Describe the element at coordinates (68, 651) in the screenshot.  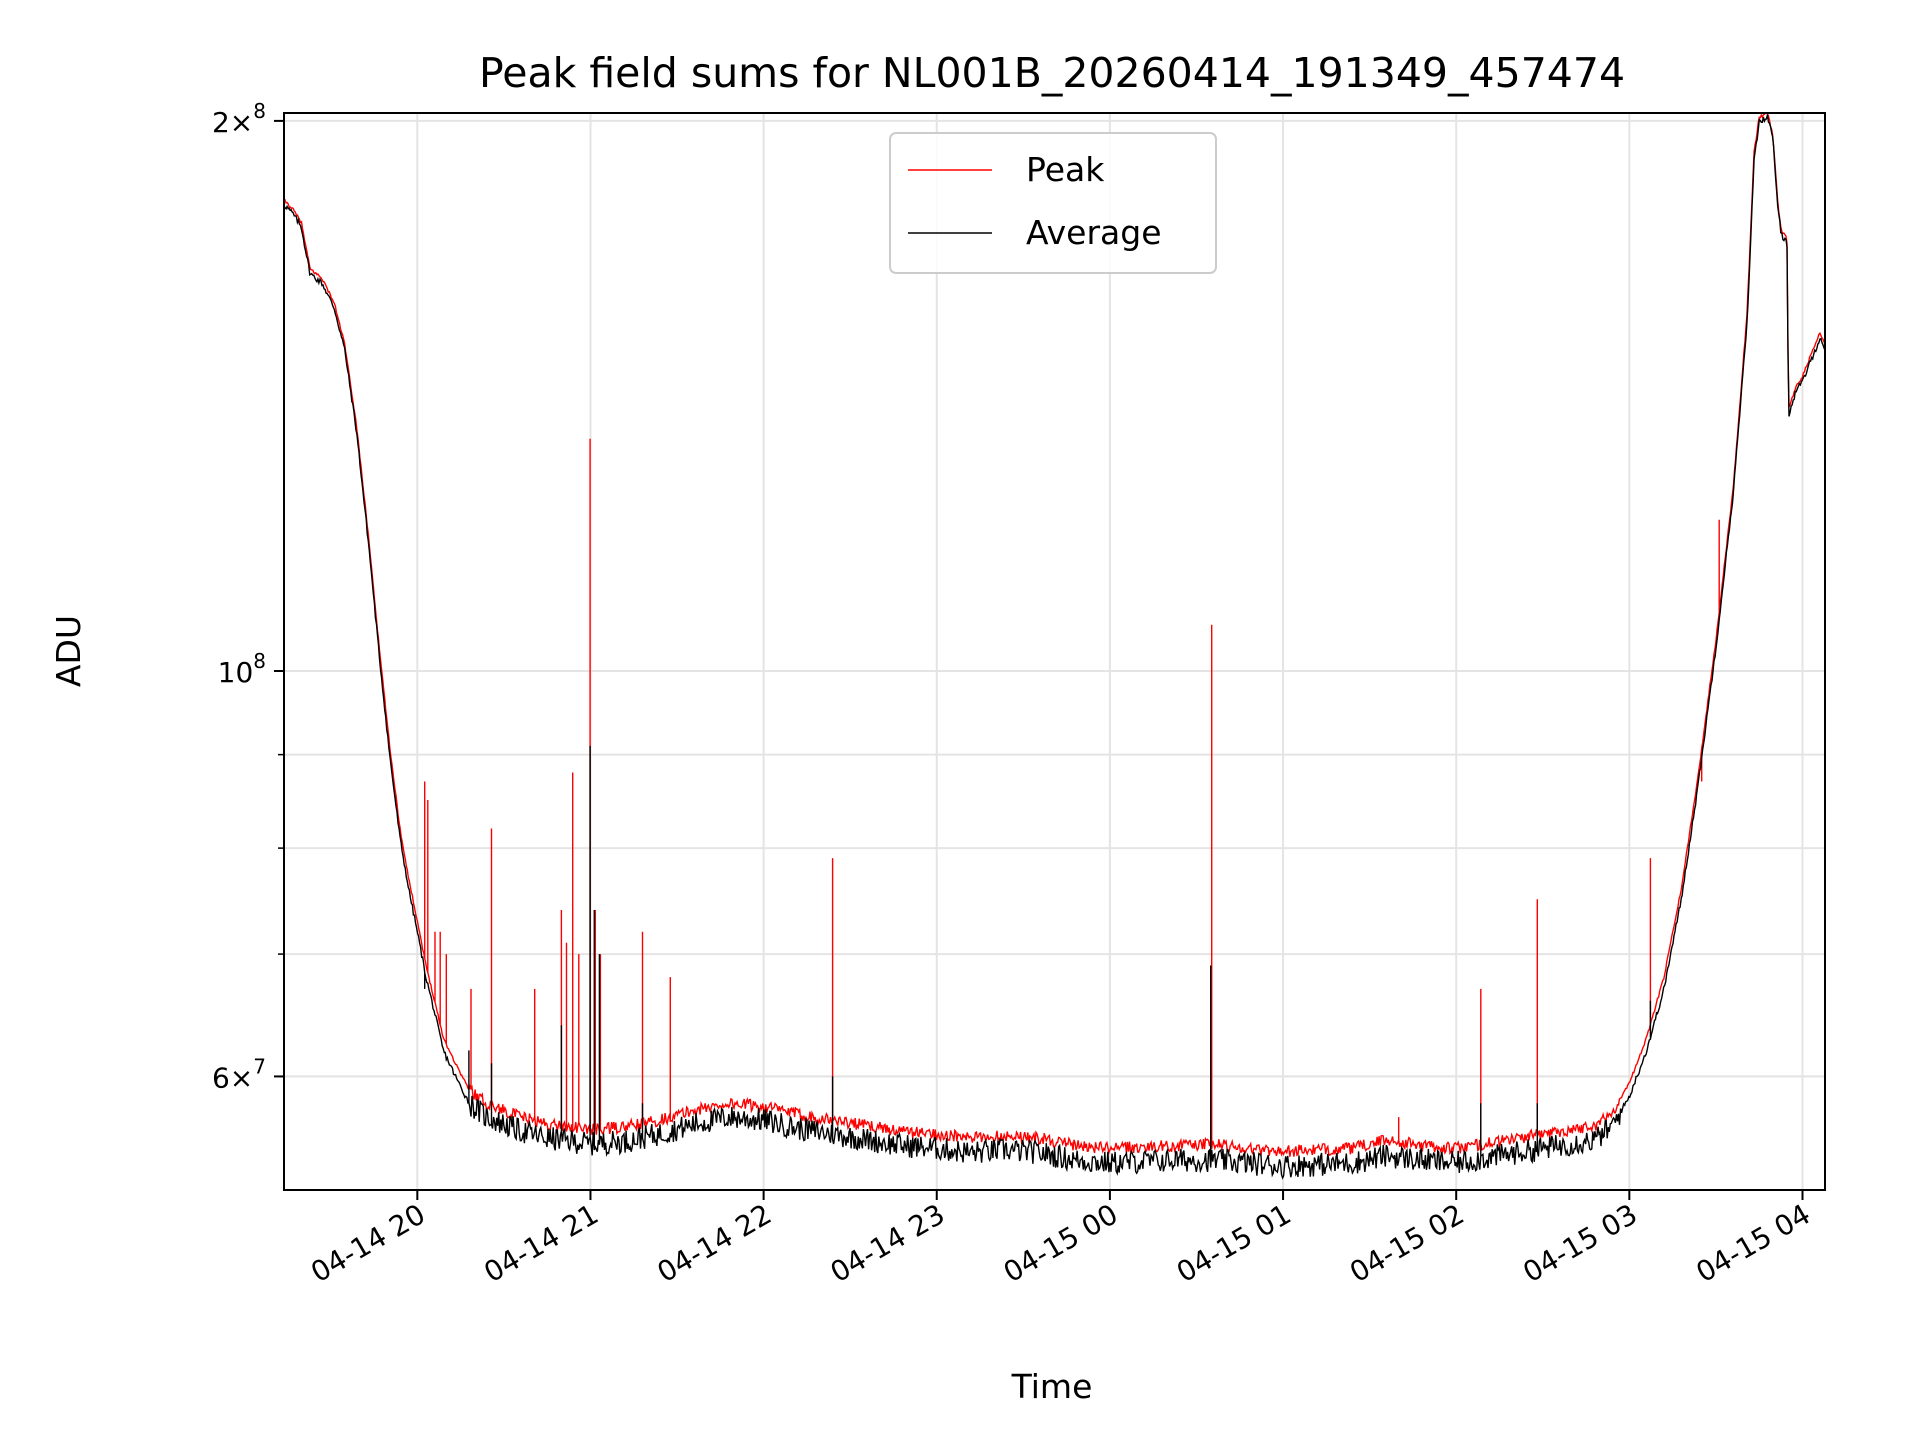
I see `y-axis-label: ADU` at that location.